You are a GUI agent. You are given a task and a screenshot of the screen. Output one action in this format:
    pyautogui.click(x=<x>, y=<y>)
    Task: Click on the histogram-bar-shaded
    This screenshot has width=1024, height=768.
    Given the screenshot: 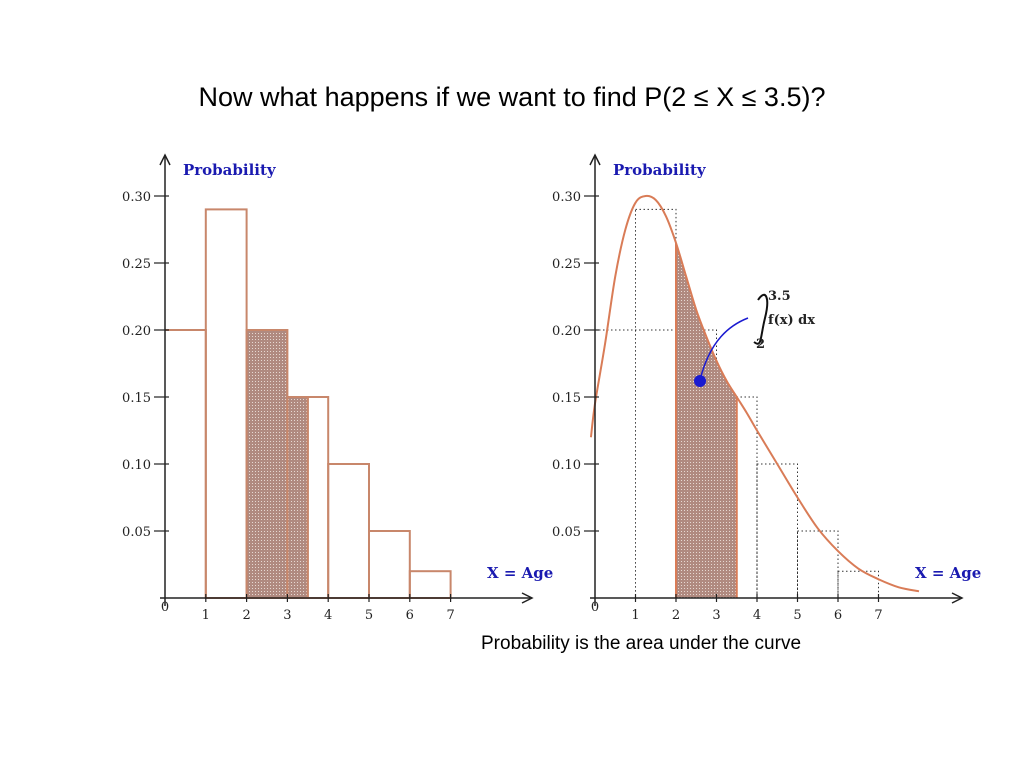 What is the action you would take?
    pyautogui.click(x=267, y=464)
    